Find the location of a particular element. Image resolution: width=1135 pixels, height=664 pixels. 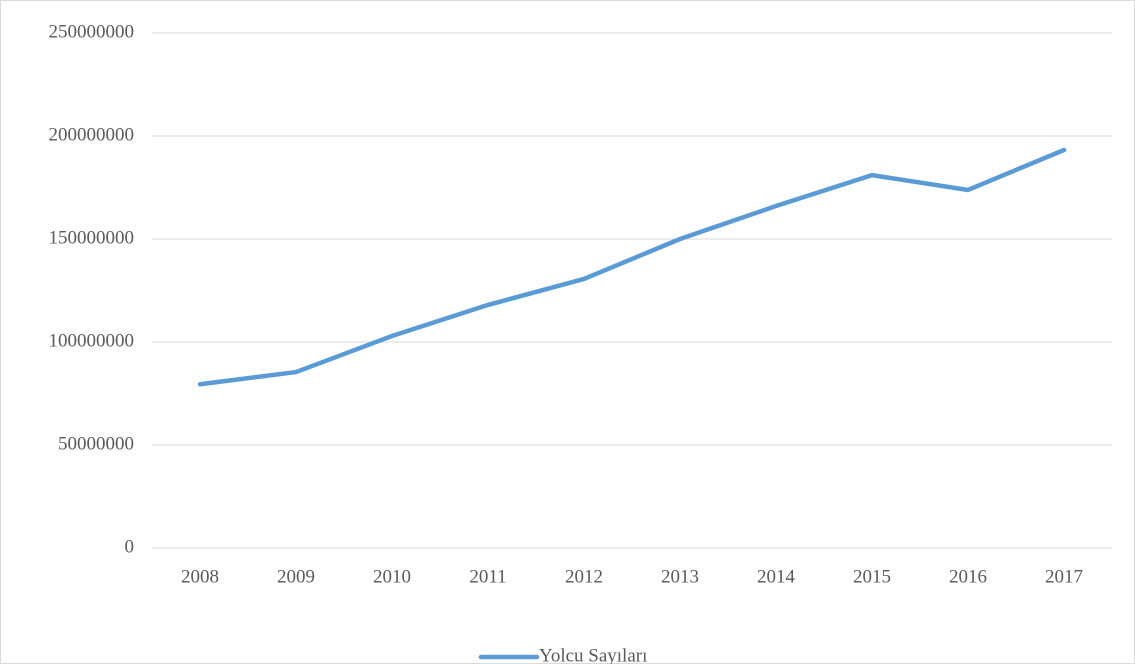

x-tick-label: 2014 is located at coordinates (776, 576).